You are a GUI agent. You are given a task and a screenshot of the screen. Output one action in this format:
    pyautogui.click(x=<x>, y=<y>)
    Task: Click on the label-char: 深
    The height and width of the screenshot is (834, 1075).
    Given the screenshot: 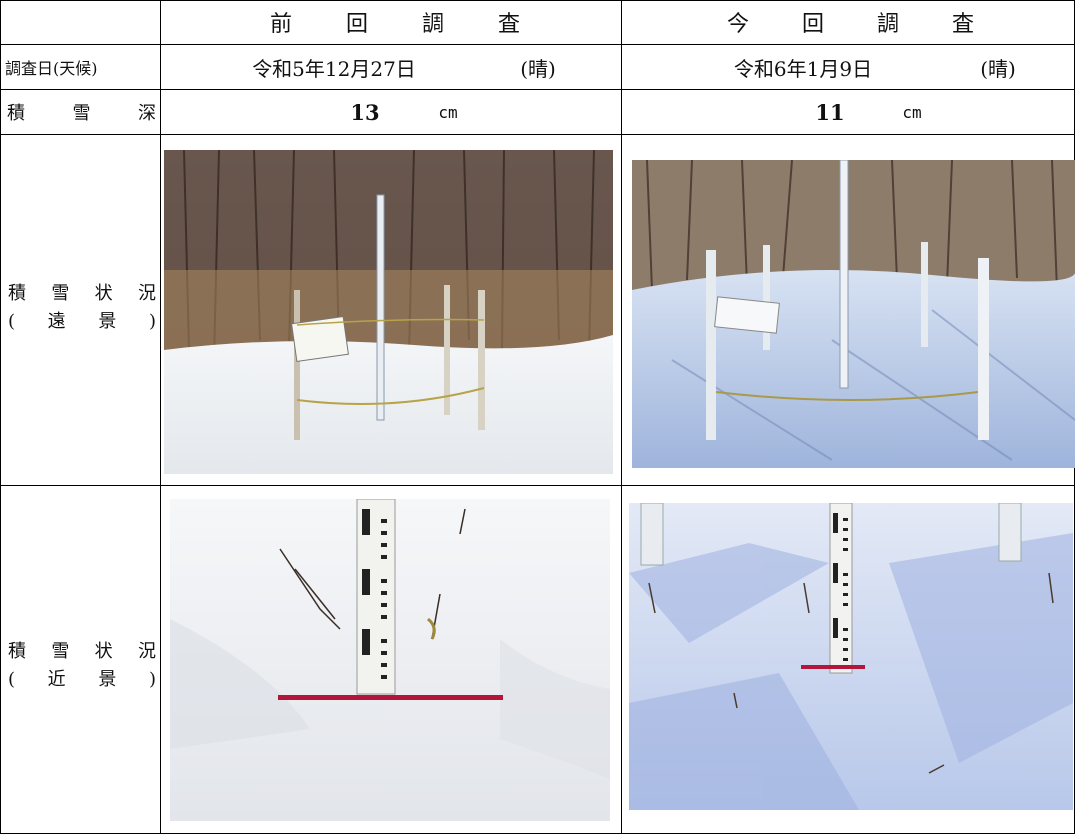 What is the action you would take?
    pyautogui.click(x=147, y=113)
    